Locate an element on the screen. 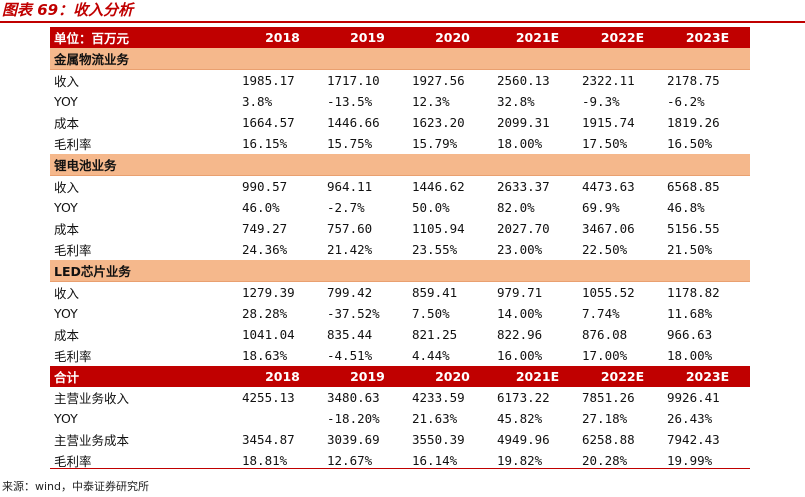 The height and width of the screenshot is (497, 805). section-title: LED芯片业务 is located at coordinates (400, 271).